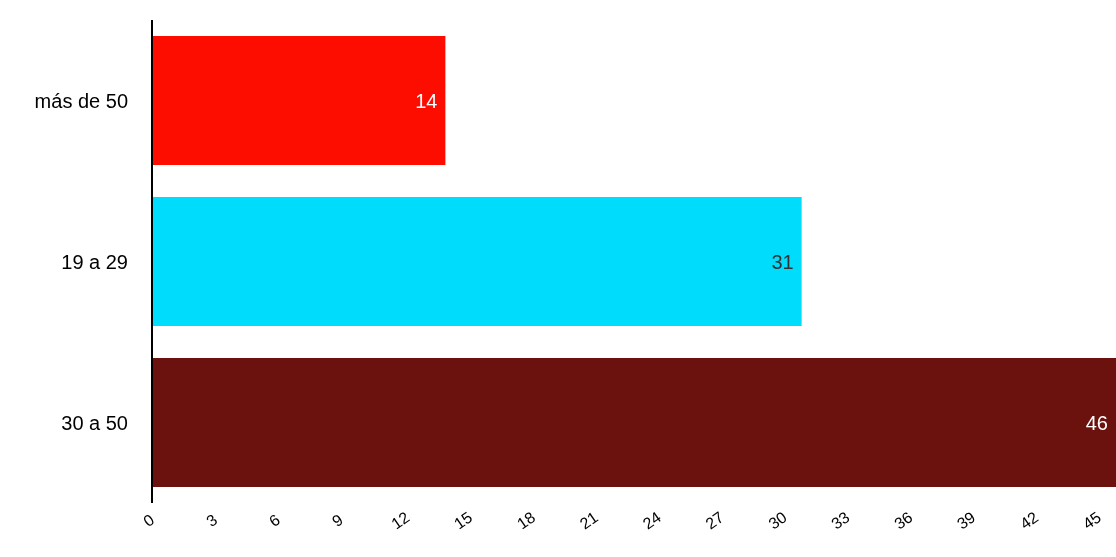  What do you see at coordinates (212, 520) in the screenshot?
I see `x-tick-label: 3` at bounding box center [212, 520].